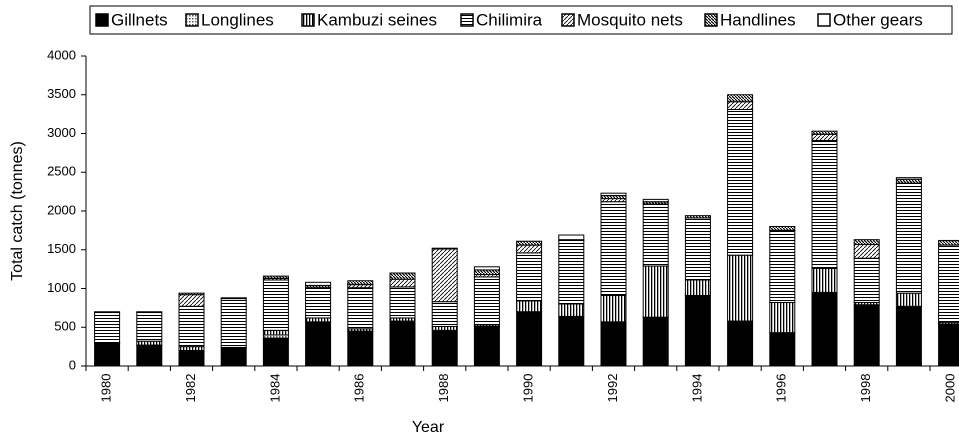 This screenshot has width=959, height=440. What do you see at coordinates (65, 326) in the screenshot?
I see `y-tick-label: 500` at bounding box center [65, 326].